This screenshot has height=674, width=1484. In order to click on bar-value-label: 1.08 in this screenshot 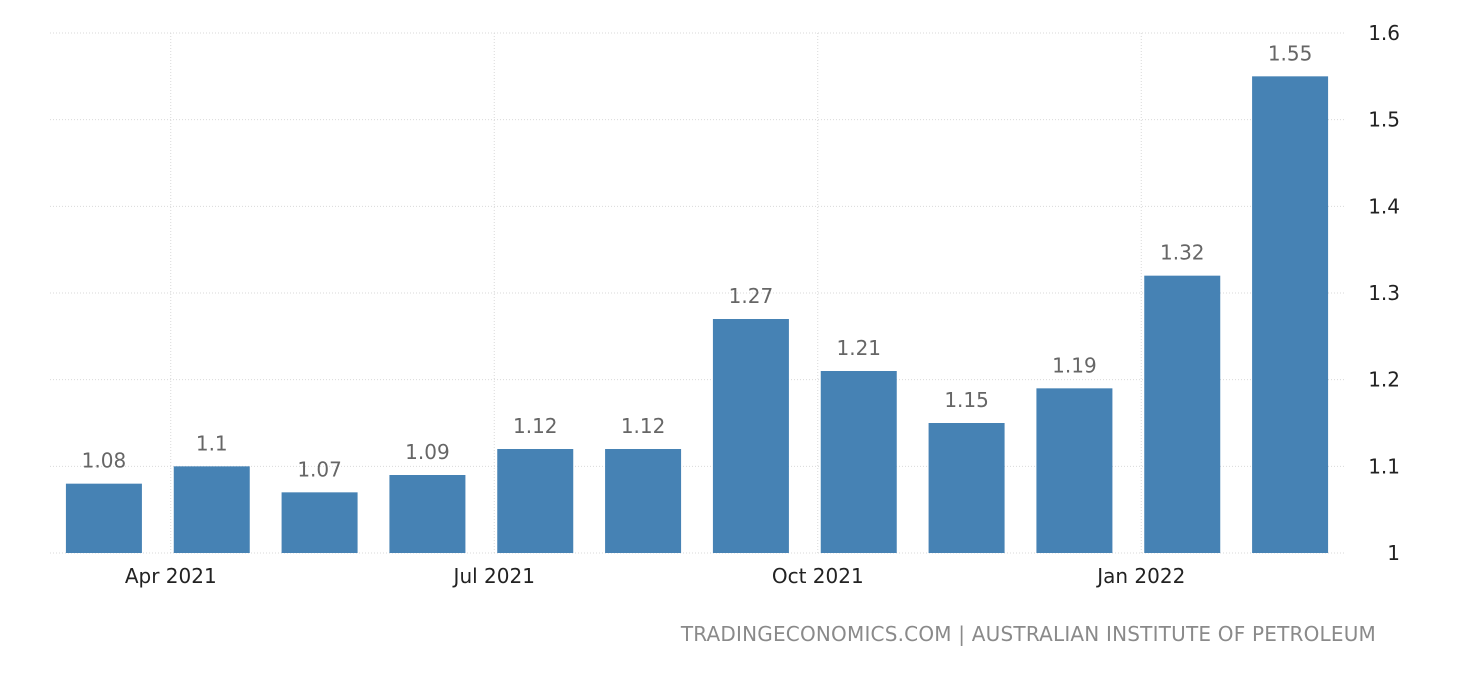, I will do `click(104, 461)`.